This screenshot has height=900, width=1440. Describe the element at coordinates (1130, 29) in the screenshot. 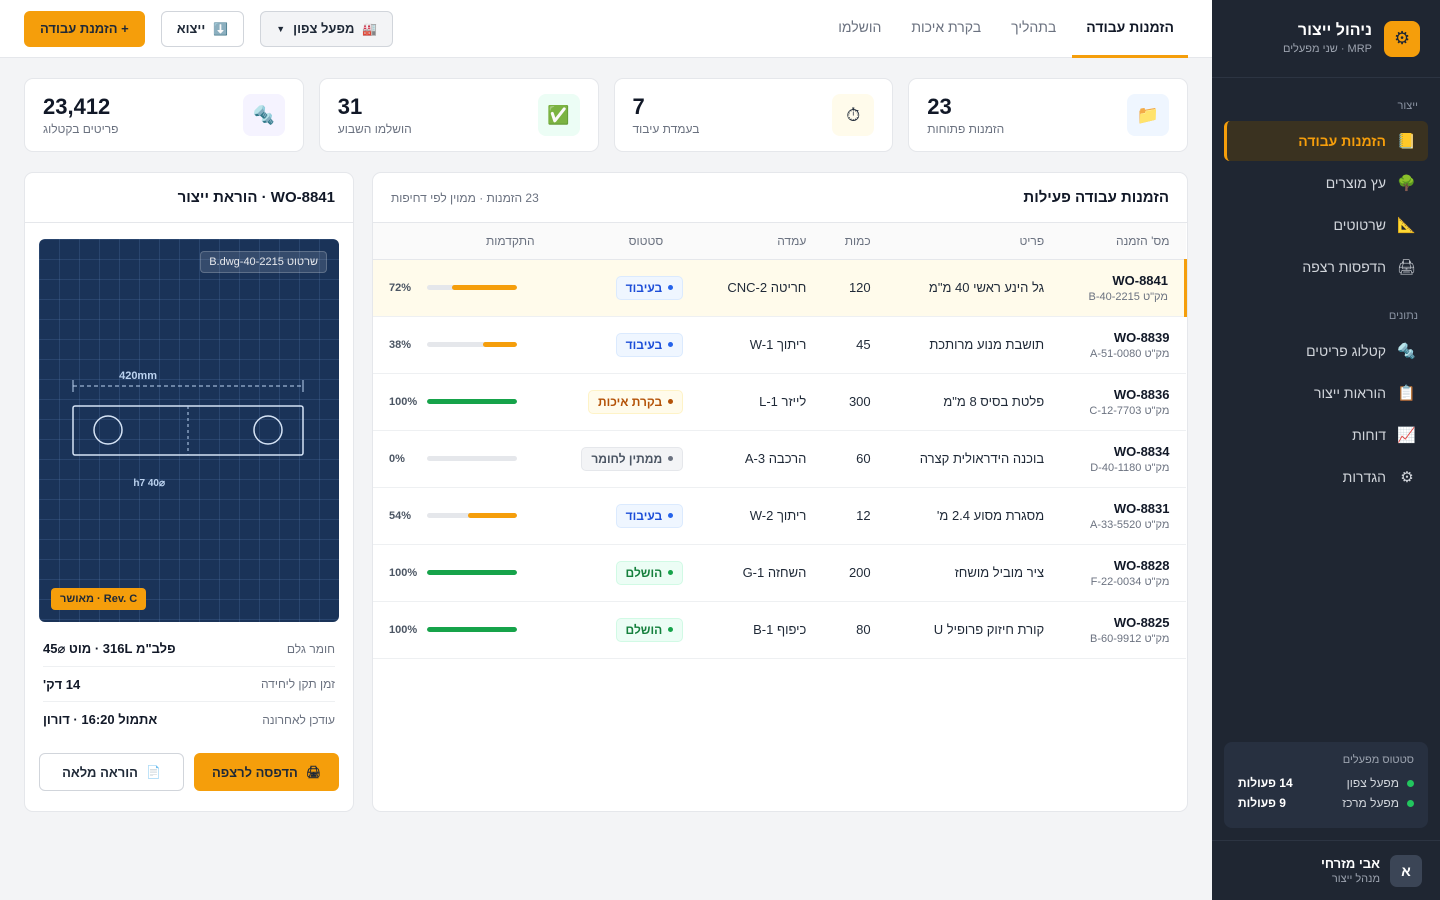

I see `tab-work-orders: הזמנות עבודה` at that location.